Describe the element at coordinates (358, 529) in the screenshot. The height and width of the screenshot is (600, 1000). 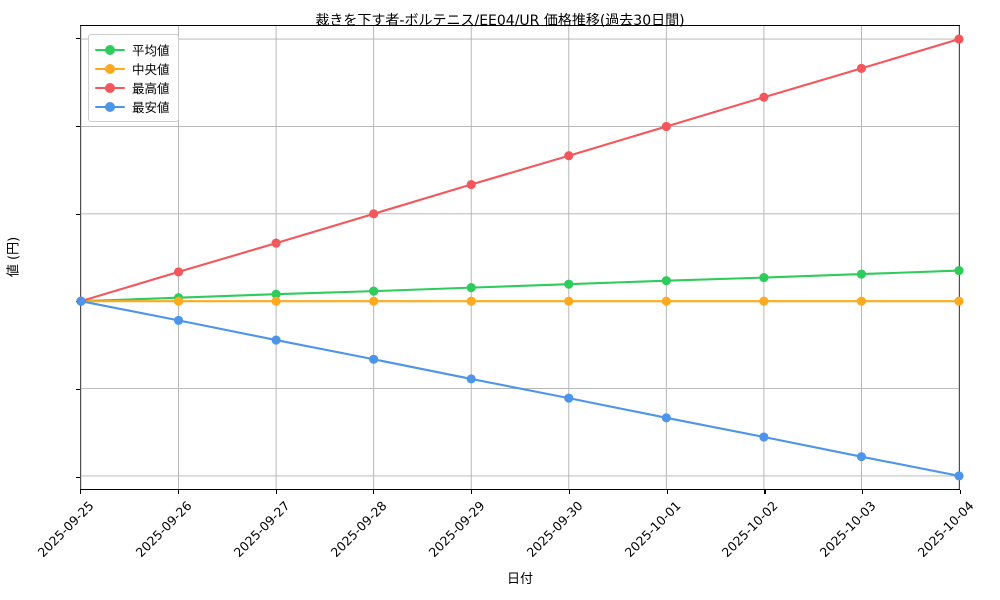
I see `x-axis-tick-label: 2025-09-28` at that location.